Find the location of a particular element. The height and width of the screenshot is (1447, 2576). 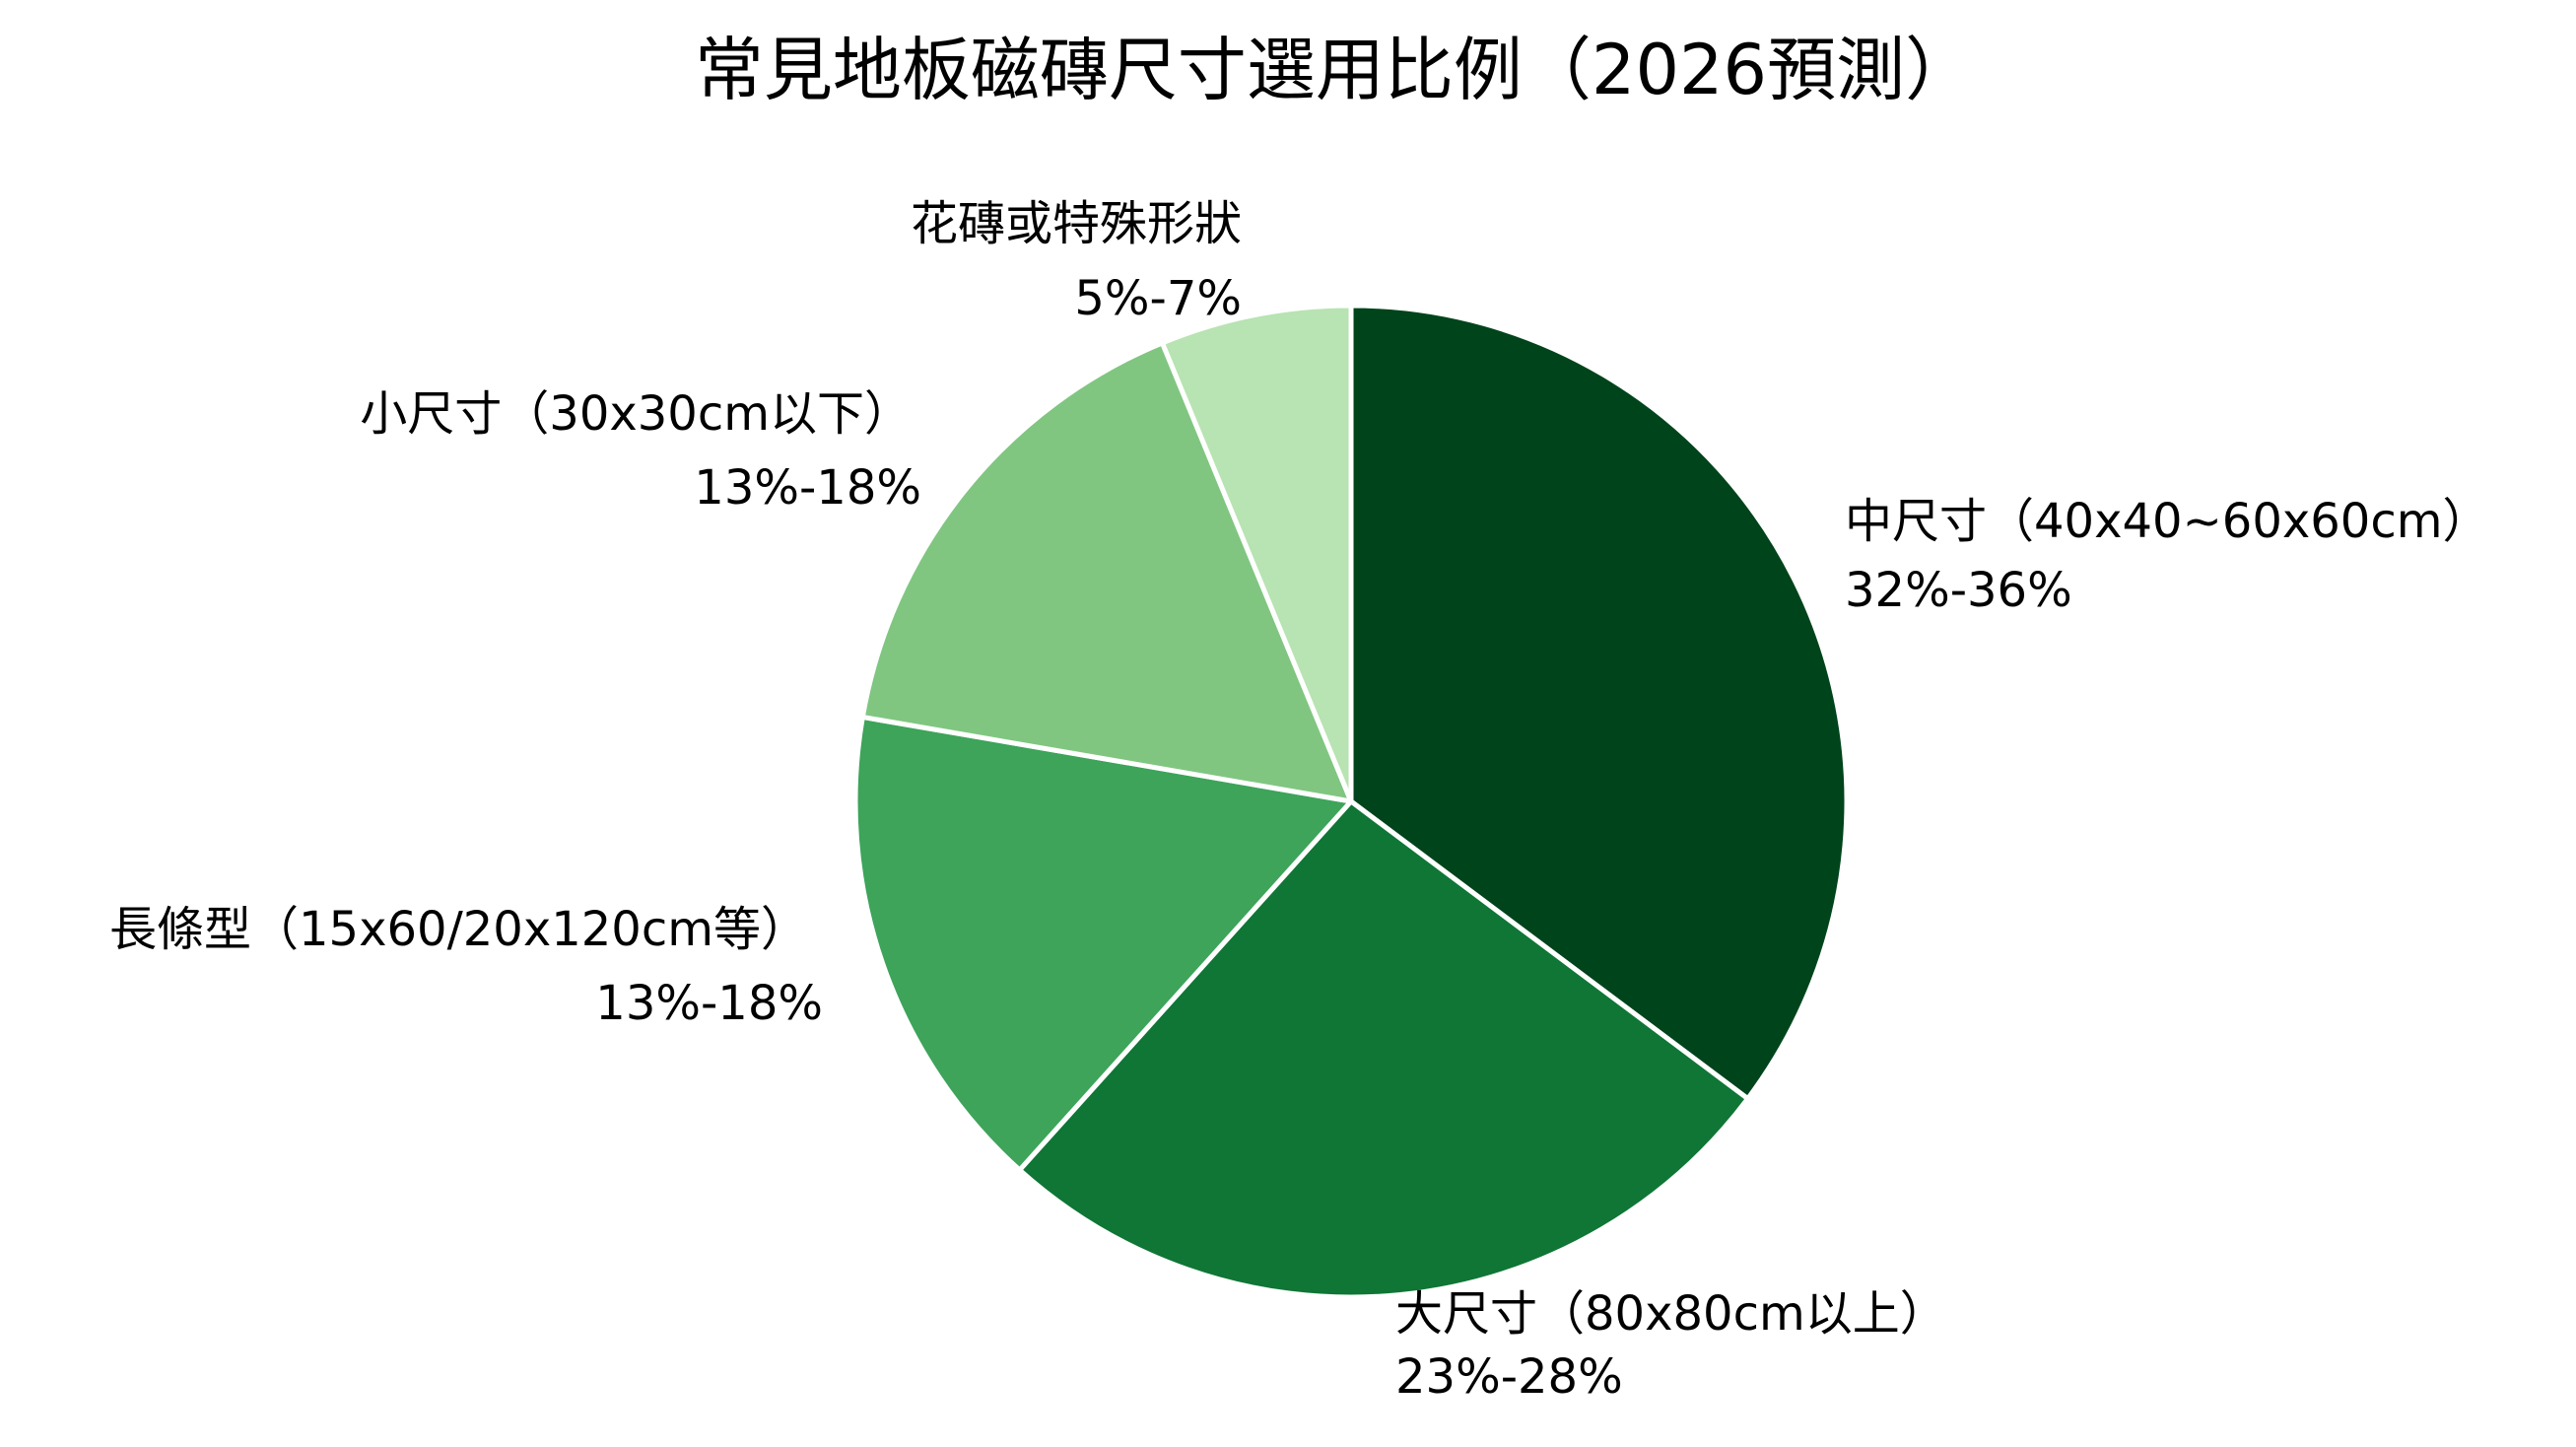

slice-range-medium: 32%-36% is located at coordinates (1958, 590).